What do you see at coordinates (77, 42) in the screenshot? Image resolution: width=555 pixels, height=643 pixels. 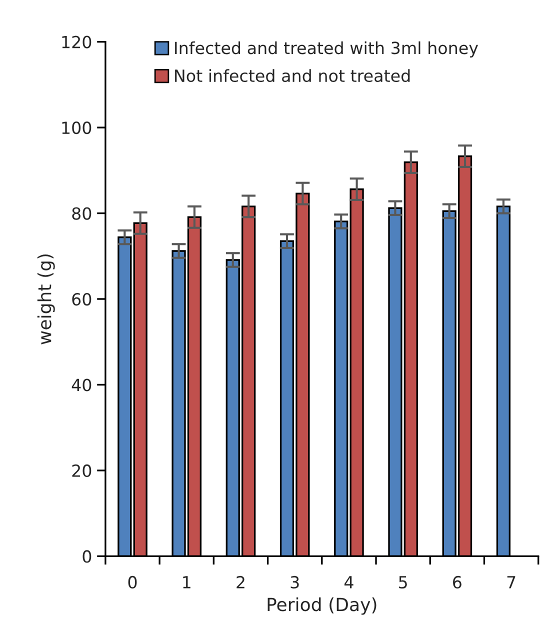 I see `y-tick-label: 120` at bounding box center [77, 42].